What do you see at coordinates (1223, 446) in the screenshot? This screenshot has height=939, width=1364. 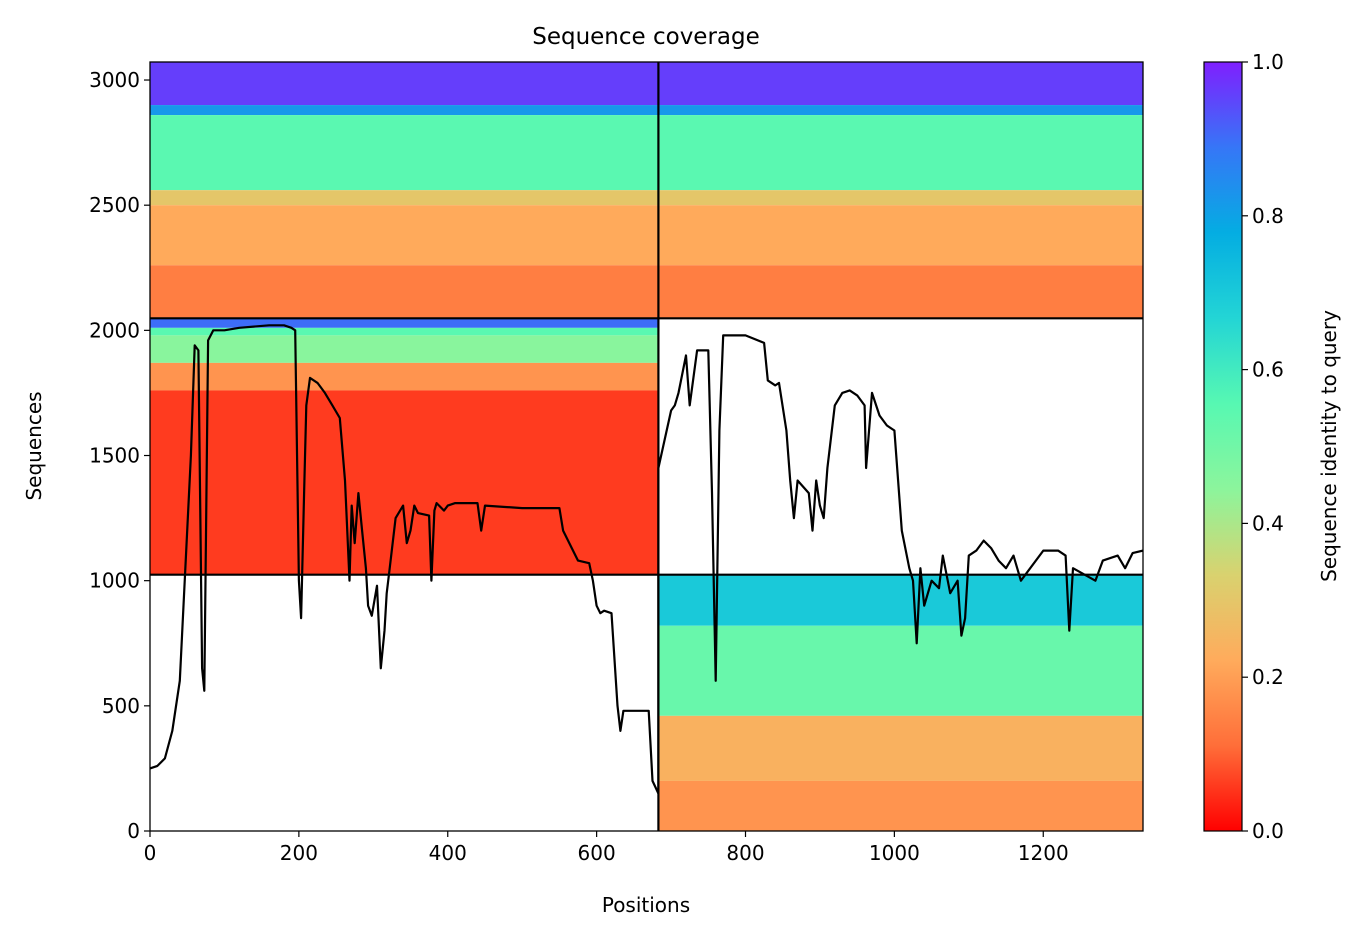 I see `colorbar` at bounding box center [1223, 446].